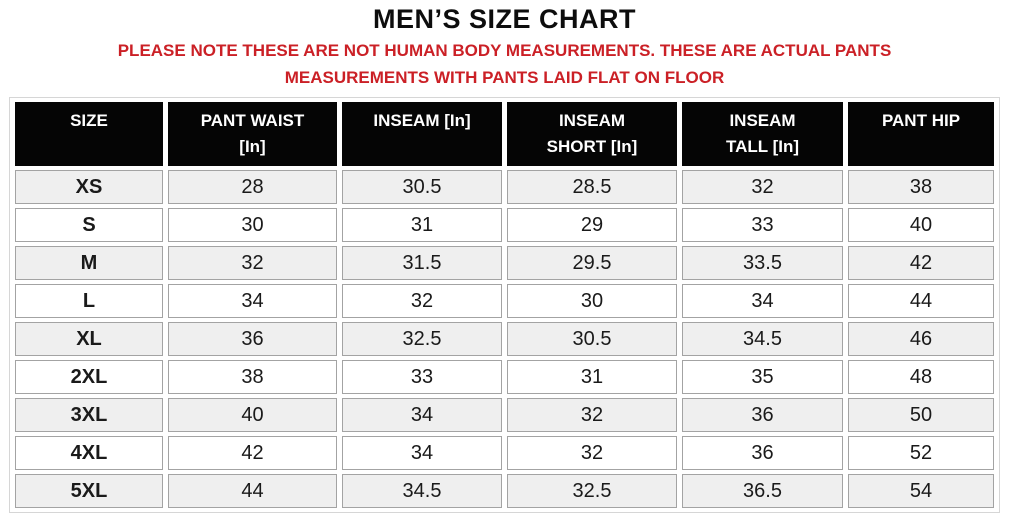  I want to click on value-cell: 50, so click(921, 415).